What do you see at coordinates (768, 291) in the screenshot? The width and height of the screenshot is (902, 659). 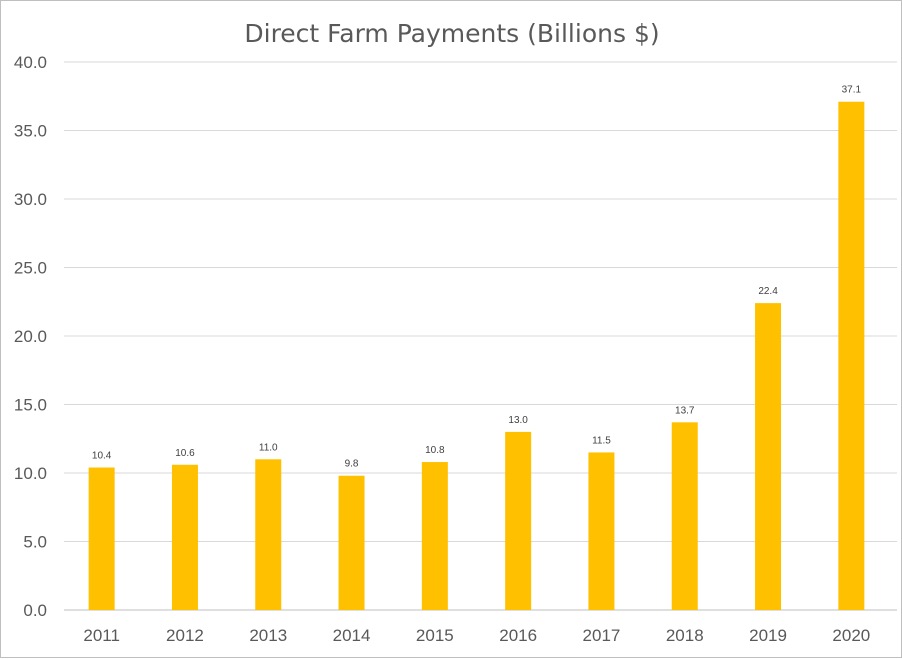 I see `data-label: 22.4` at bounding box center [768, 291].